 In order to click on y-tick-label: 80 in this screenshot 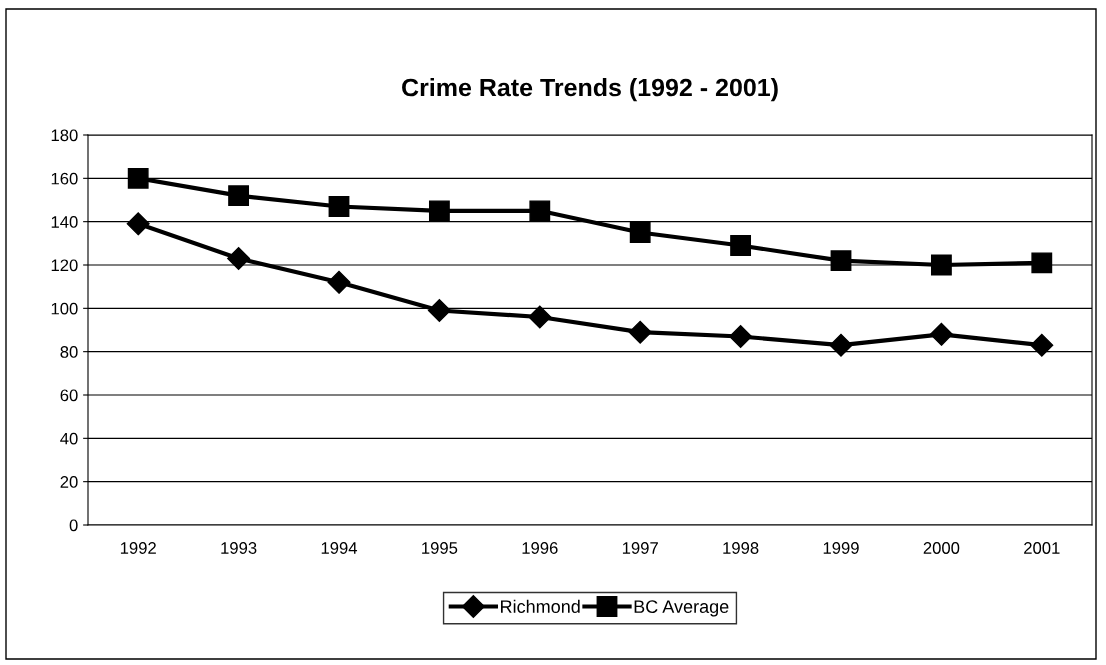, I will do `click(69, 352)`.